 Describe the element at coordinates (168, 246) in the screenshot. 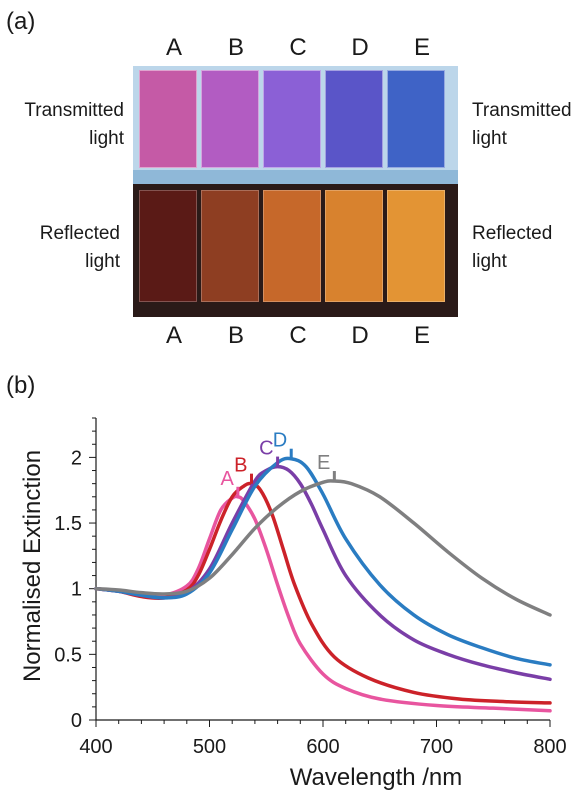

I see `vial-a-reflected` at that location.